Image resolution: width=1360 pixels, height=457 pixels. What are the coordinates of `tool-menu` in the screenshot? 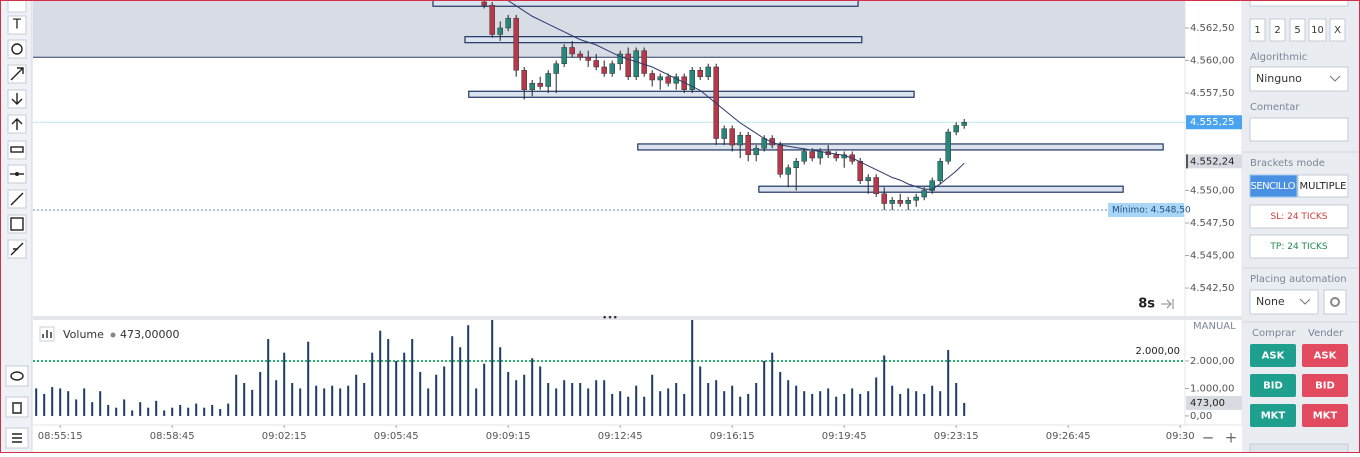 It's located at (17, 6).